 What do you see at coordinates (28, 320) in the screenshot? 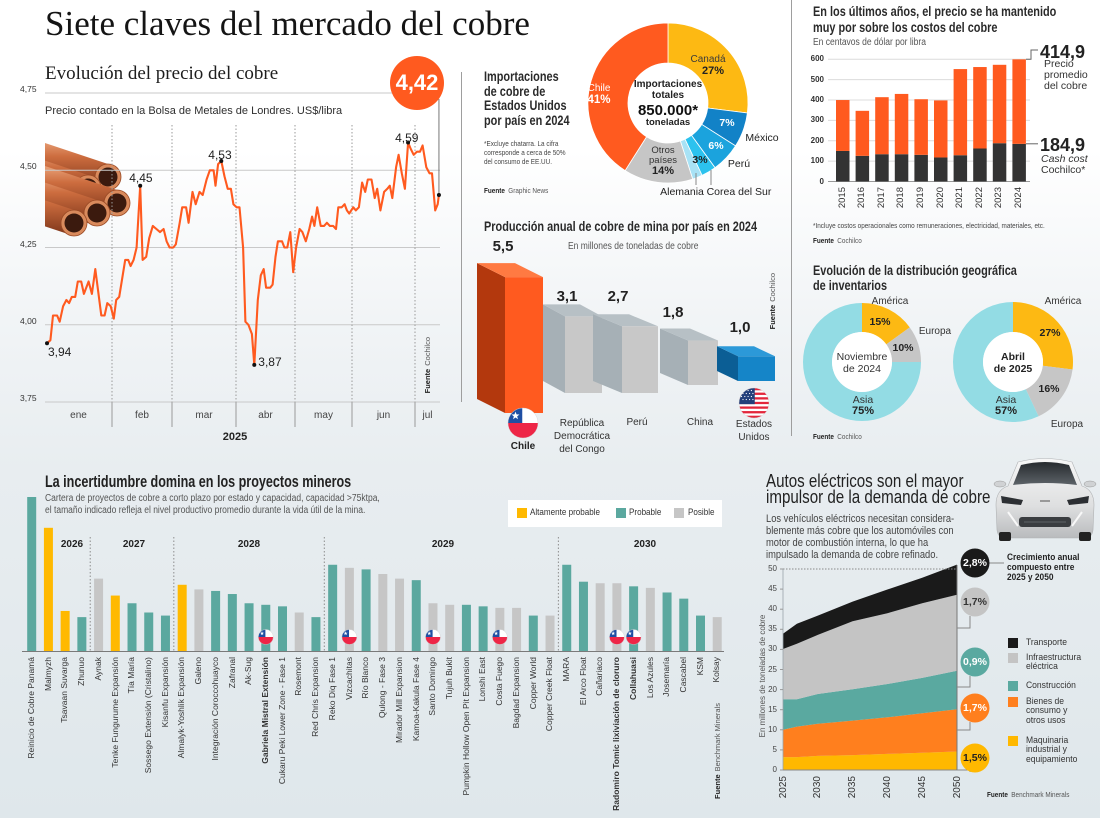
I see `price-y-tick-label: 4,00` at bounding box center [28, 320].